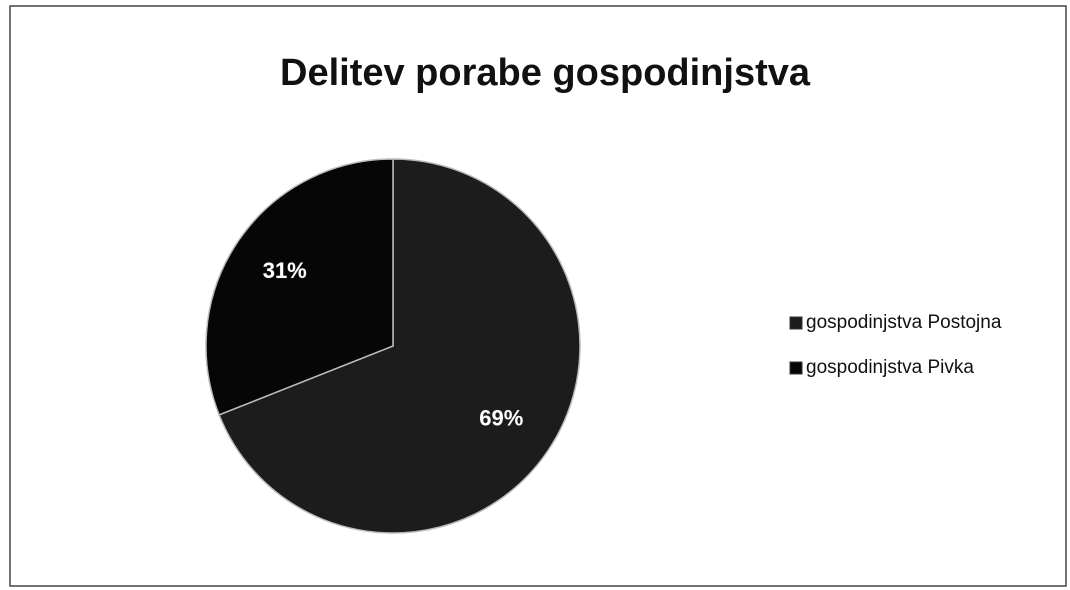 The height and width of the screenshot is (590, 1070). I want to click on chart-title: Delitev porabe gospodinjstva, so click(545, 73).